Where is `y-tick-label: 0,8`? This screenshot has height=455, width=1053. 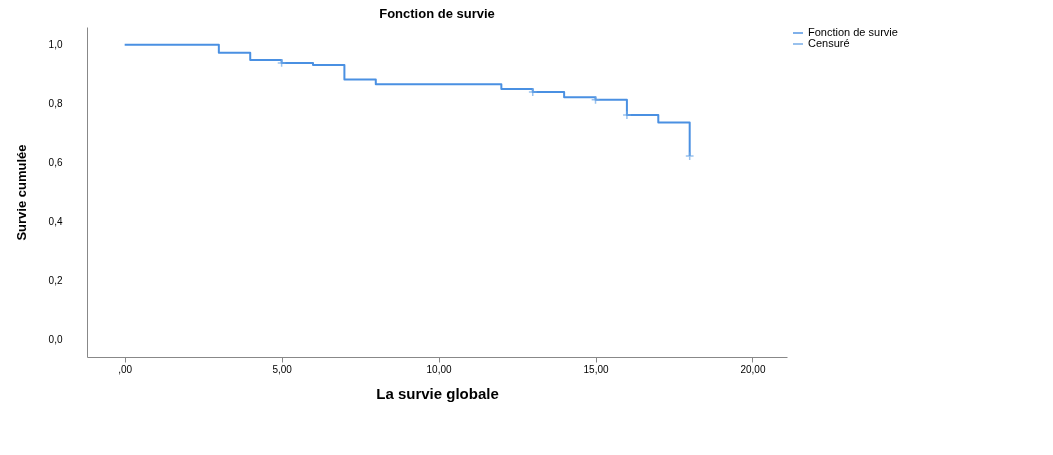 y-tick-label: 0,8 is located at coordinates (55, 104).